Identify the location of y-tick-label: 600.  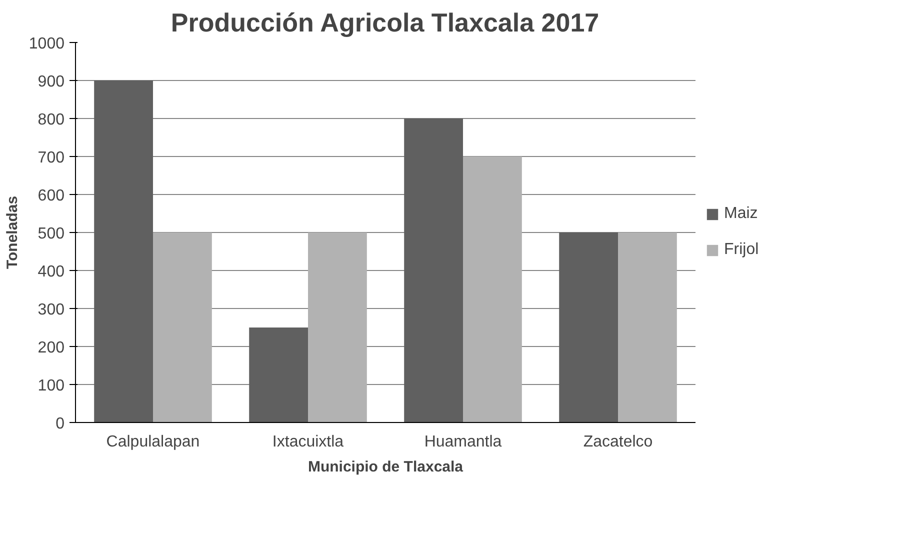
(51, 196).